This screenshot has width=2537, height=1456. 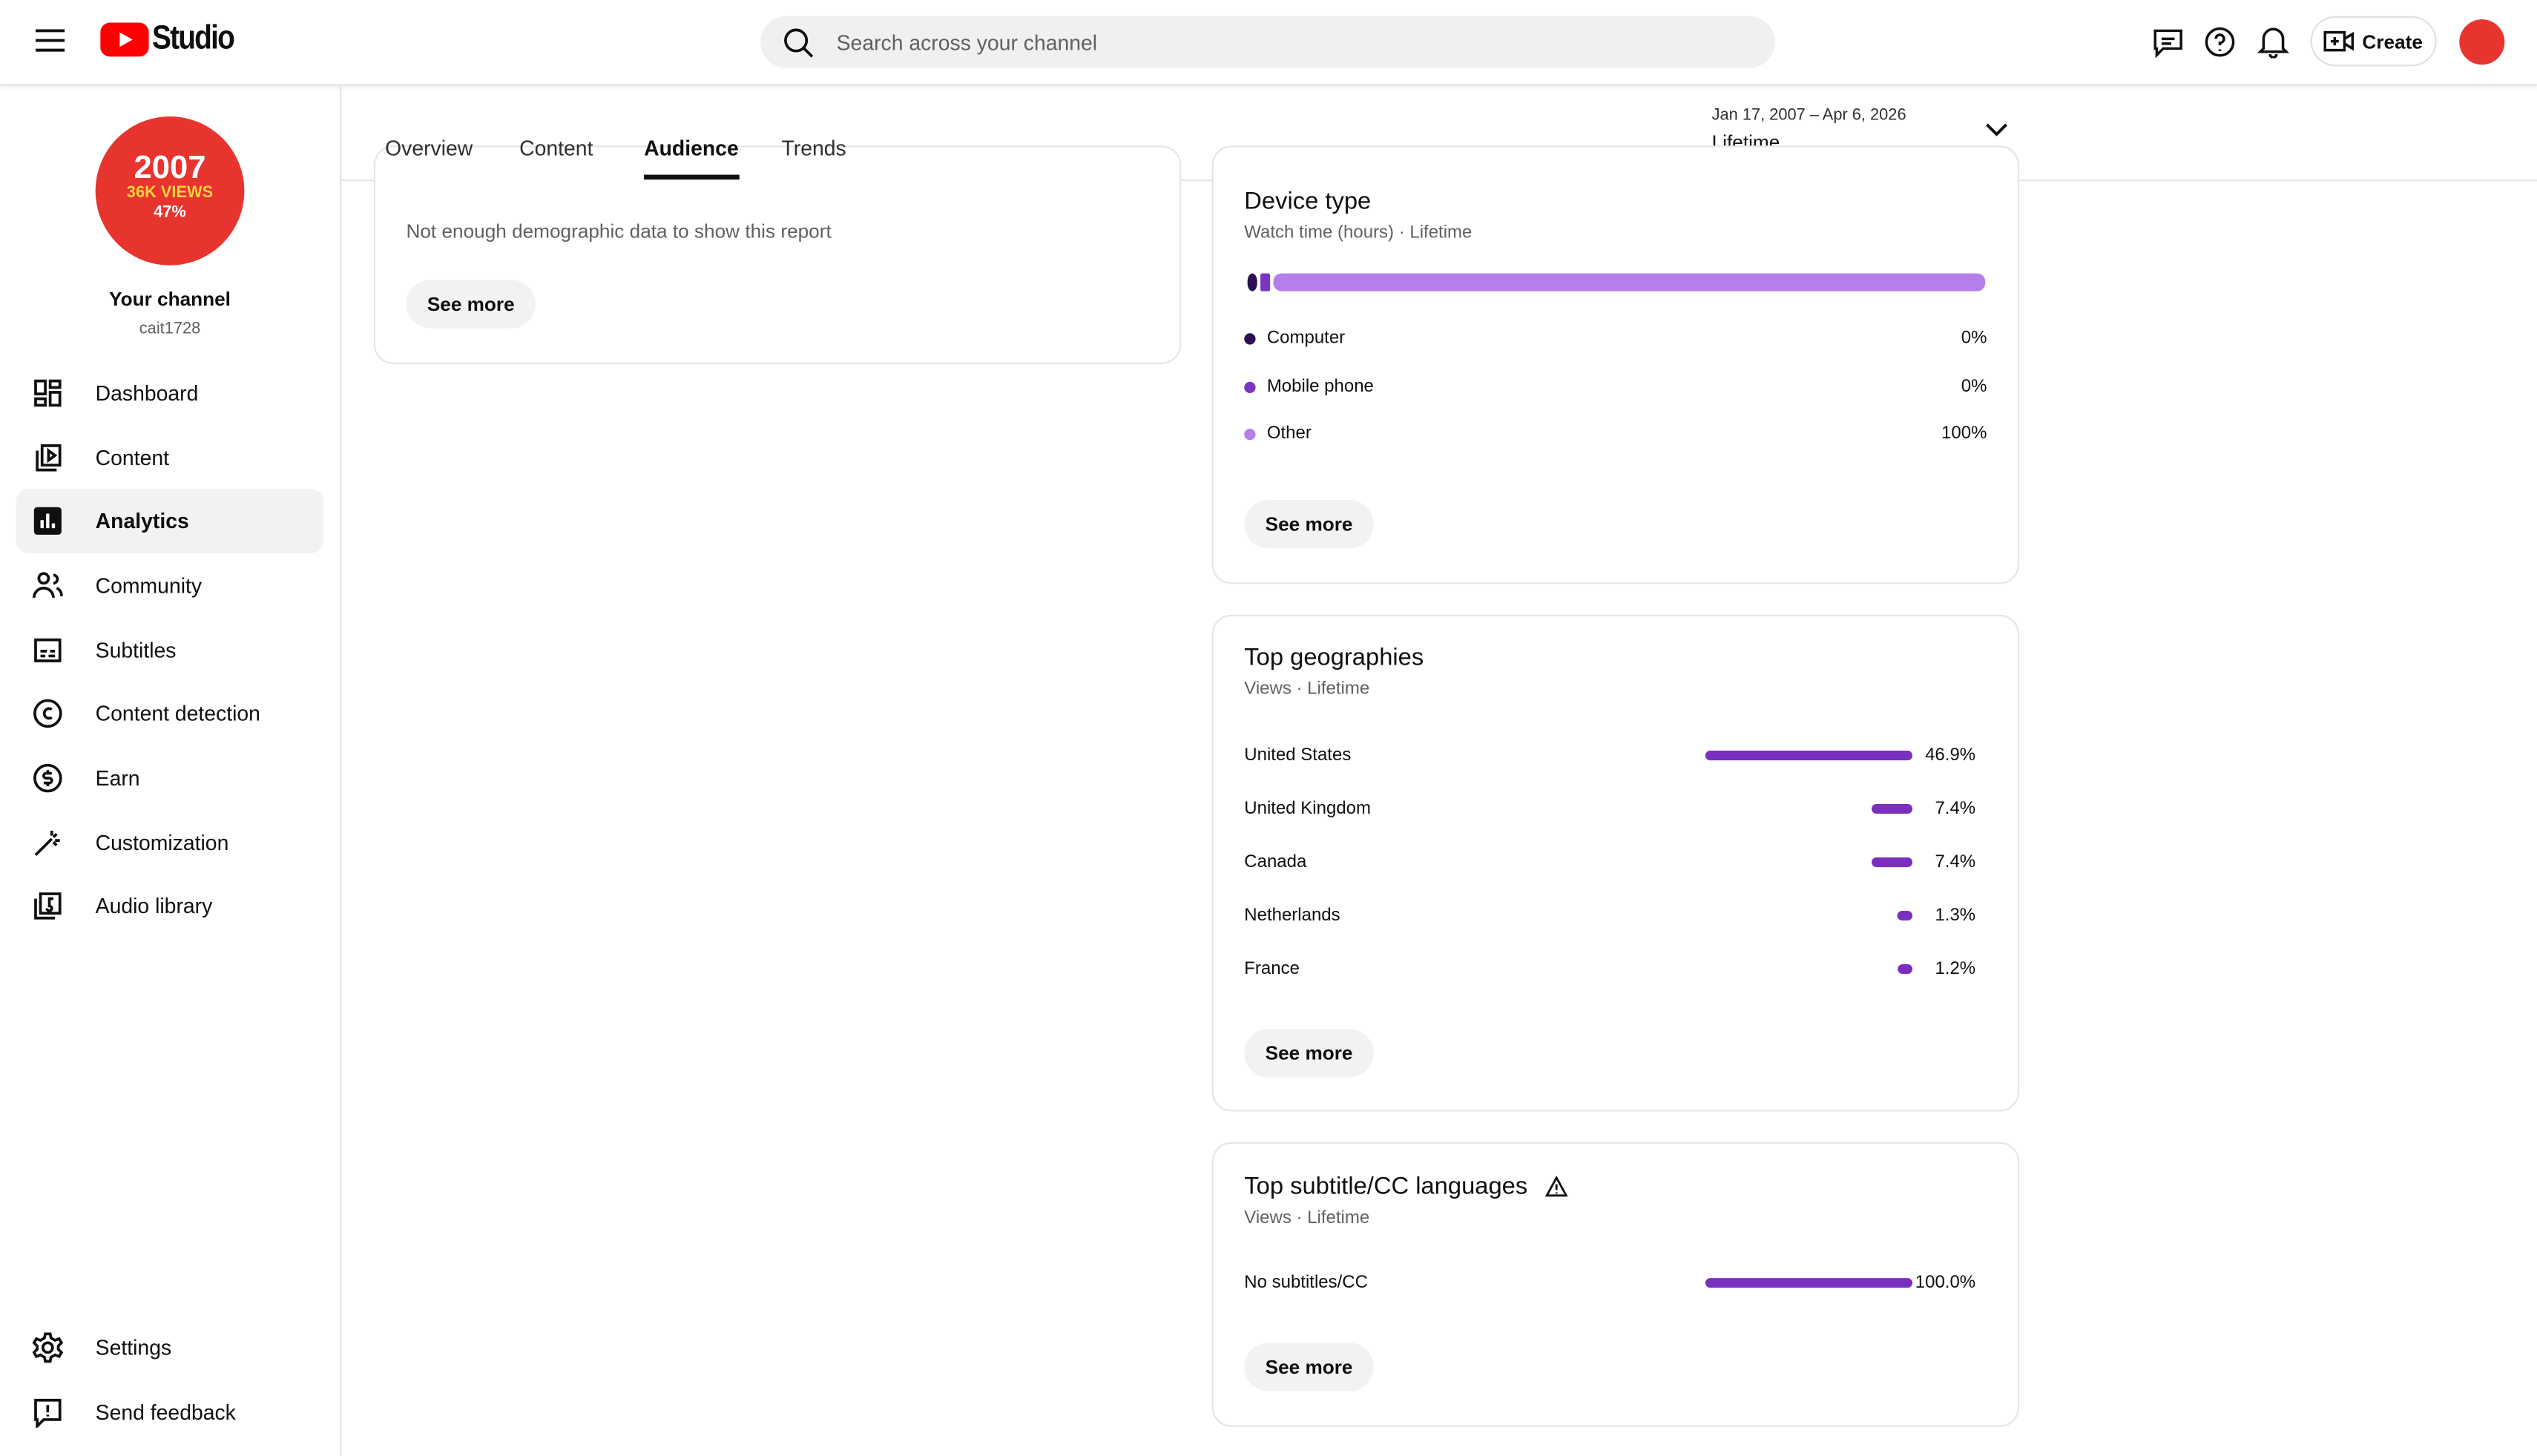 I want to click on demographics-card, so click(x=777, y=254).